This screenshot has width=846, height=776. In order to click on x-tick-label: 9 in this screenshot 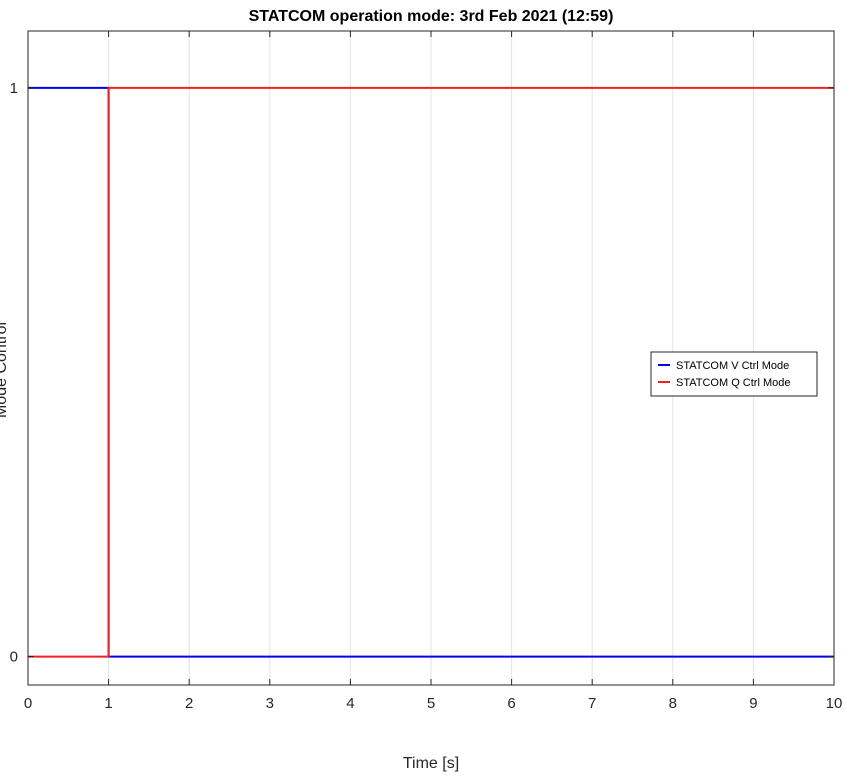, I will do `click(753, 703)`.